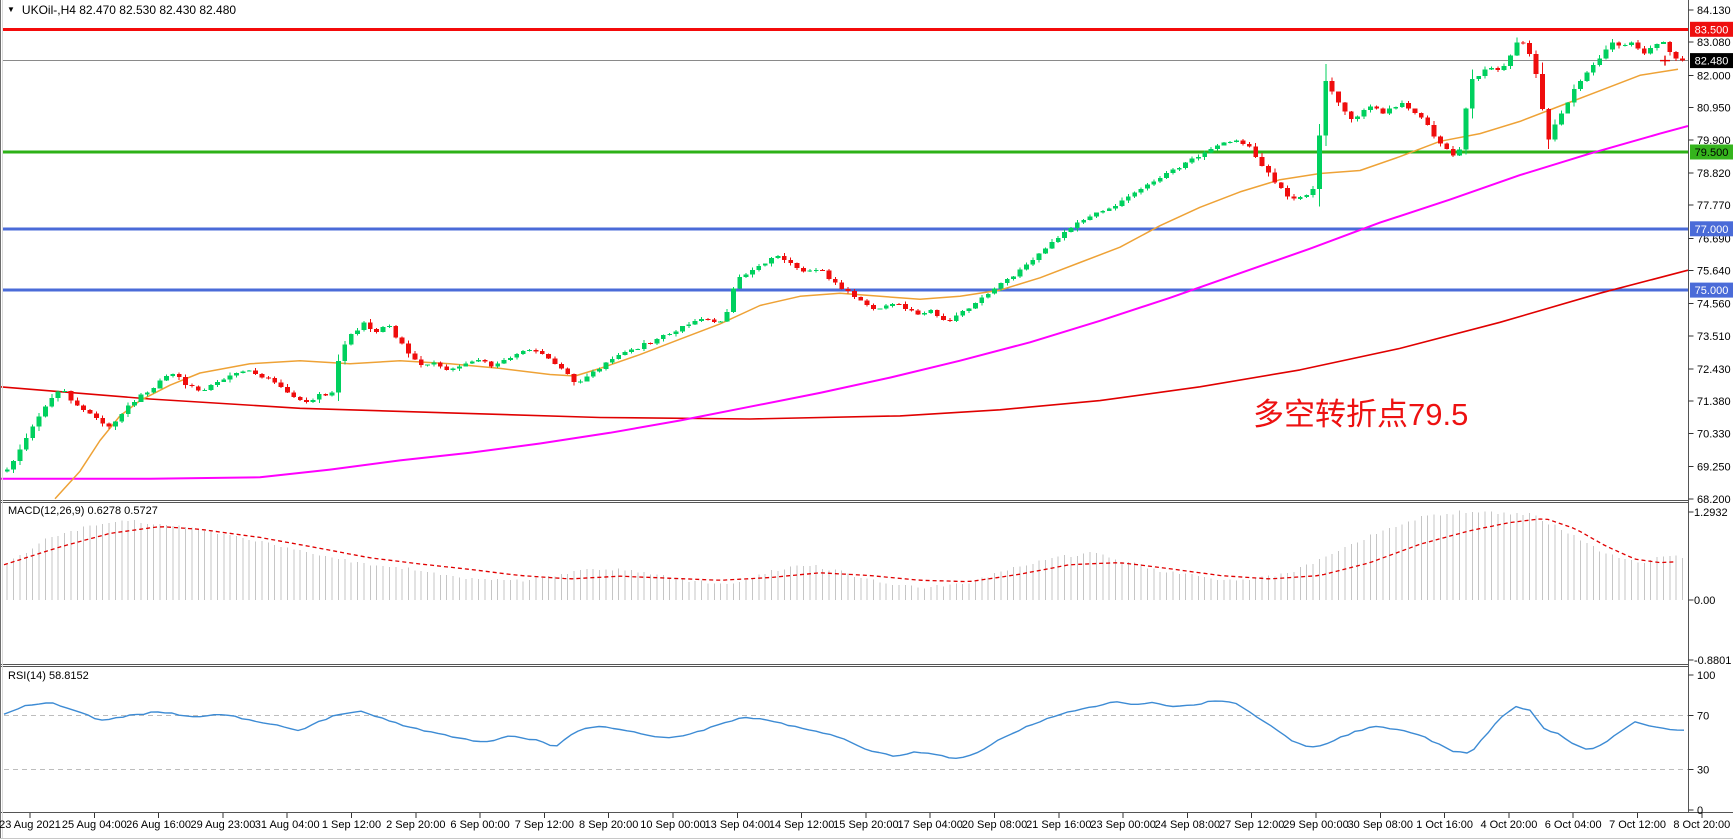 This screenshot has width=1733, height=839. I want to click on svg-text: 21 Sep 16:00, so click(1058, 825).